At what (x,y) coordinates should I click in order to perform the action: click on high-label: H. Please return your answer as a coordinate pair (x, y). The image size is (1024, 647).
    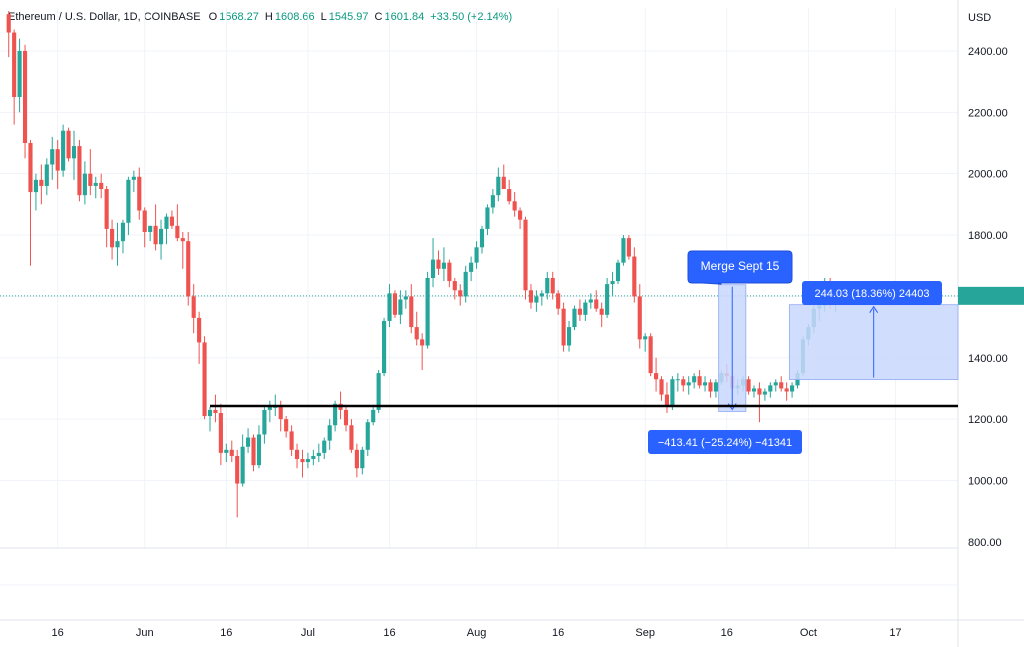
    Looking at the image, I should click on (268, 17).